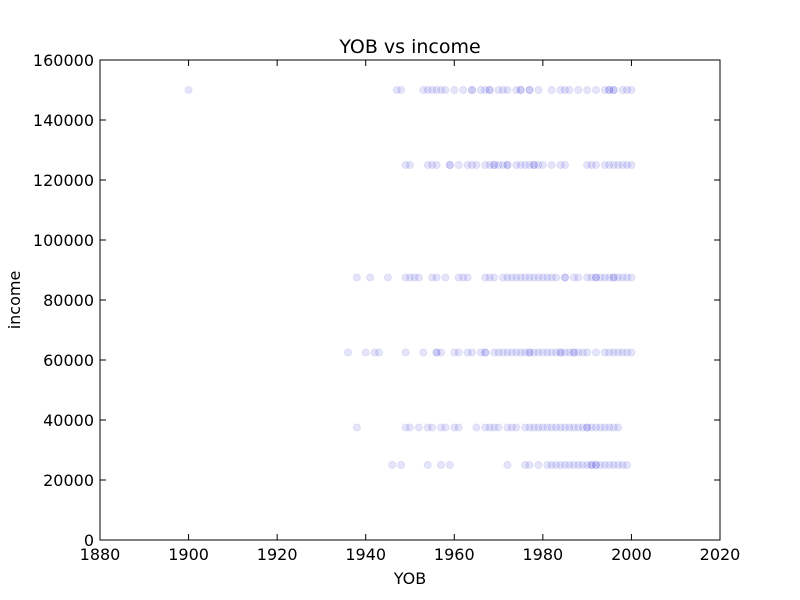 The width and height of the screenshot is (800, 600). Describe the element at coordinates (63, 180) in the screenshot. I see `y-tick-label: 120000` at that location.